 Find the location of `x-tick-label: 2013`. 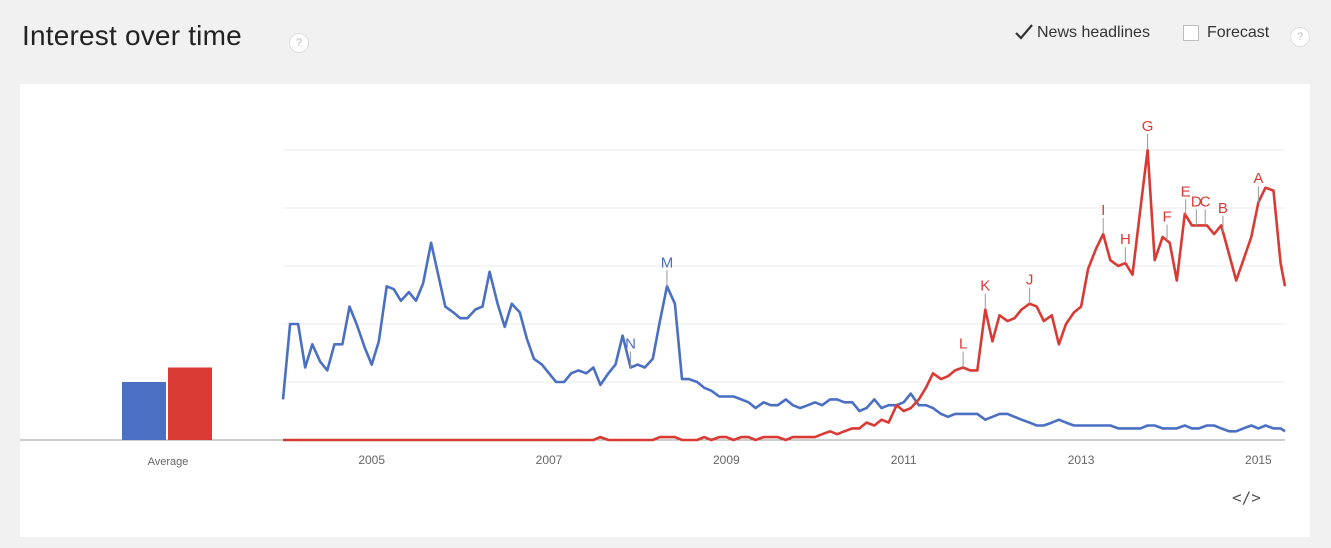

x-tick-label: 2013 is located at coordinates (1081, 460).